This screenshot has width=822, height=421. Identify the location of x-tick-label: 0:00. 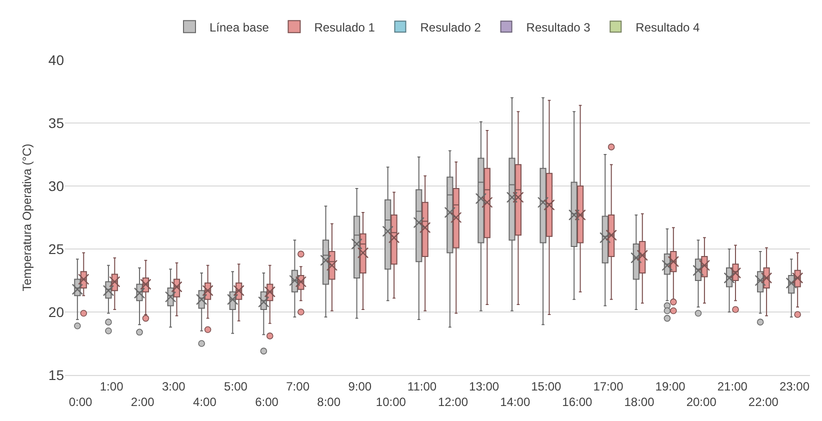
(80, 402).